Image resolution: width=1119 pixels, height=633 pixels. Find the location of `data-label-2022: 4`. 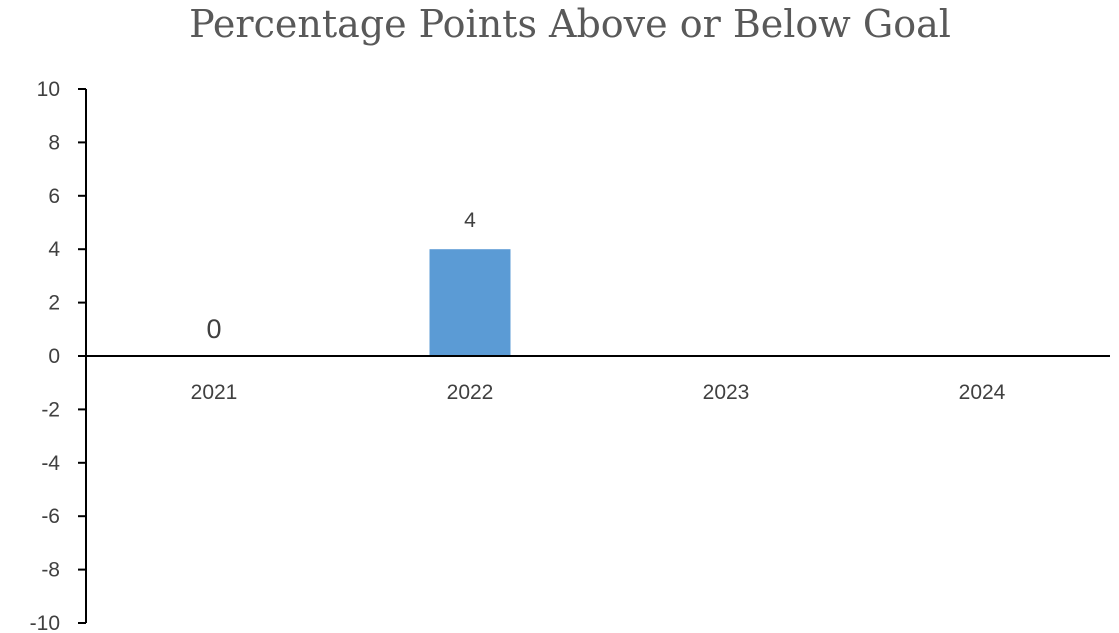

data-label-2022: 4 is located at coordinates (470, 220).